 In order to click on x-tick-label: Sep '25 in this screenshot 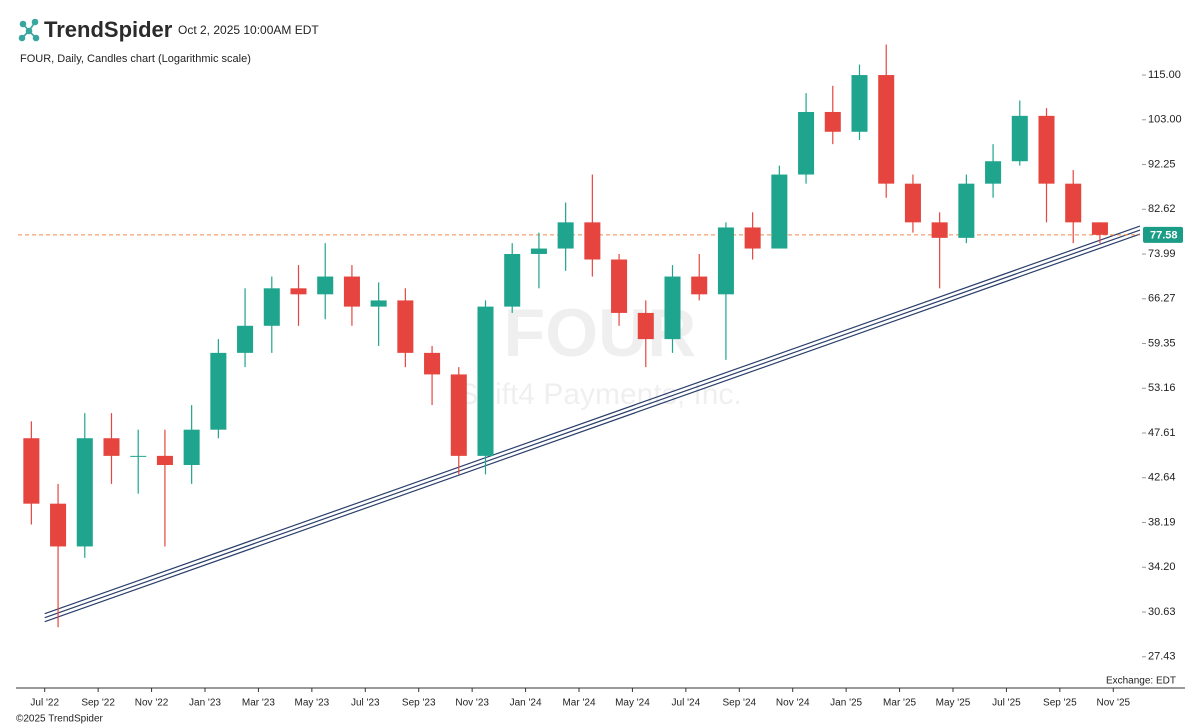, I will do `click(1060, 703)`.